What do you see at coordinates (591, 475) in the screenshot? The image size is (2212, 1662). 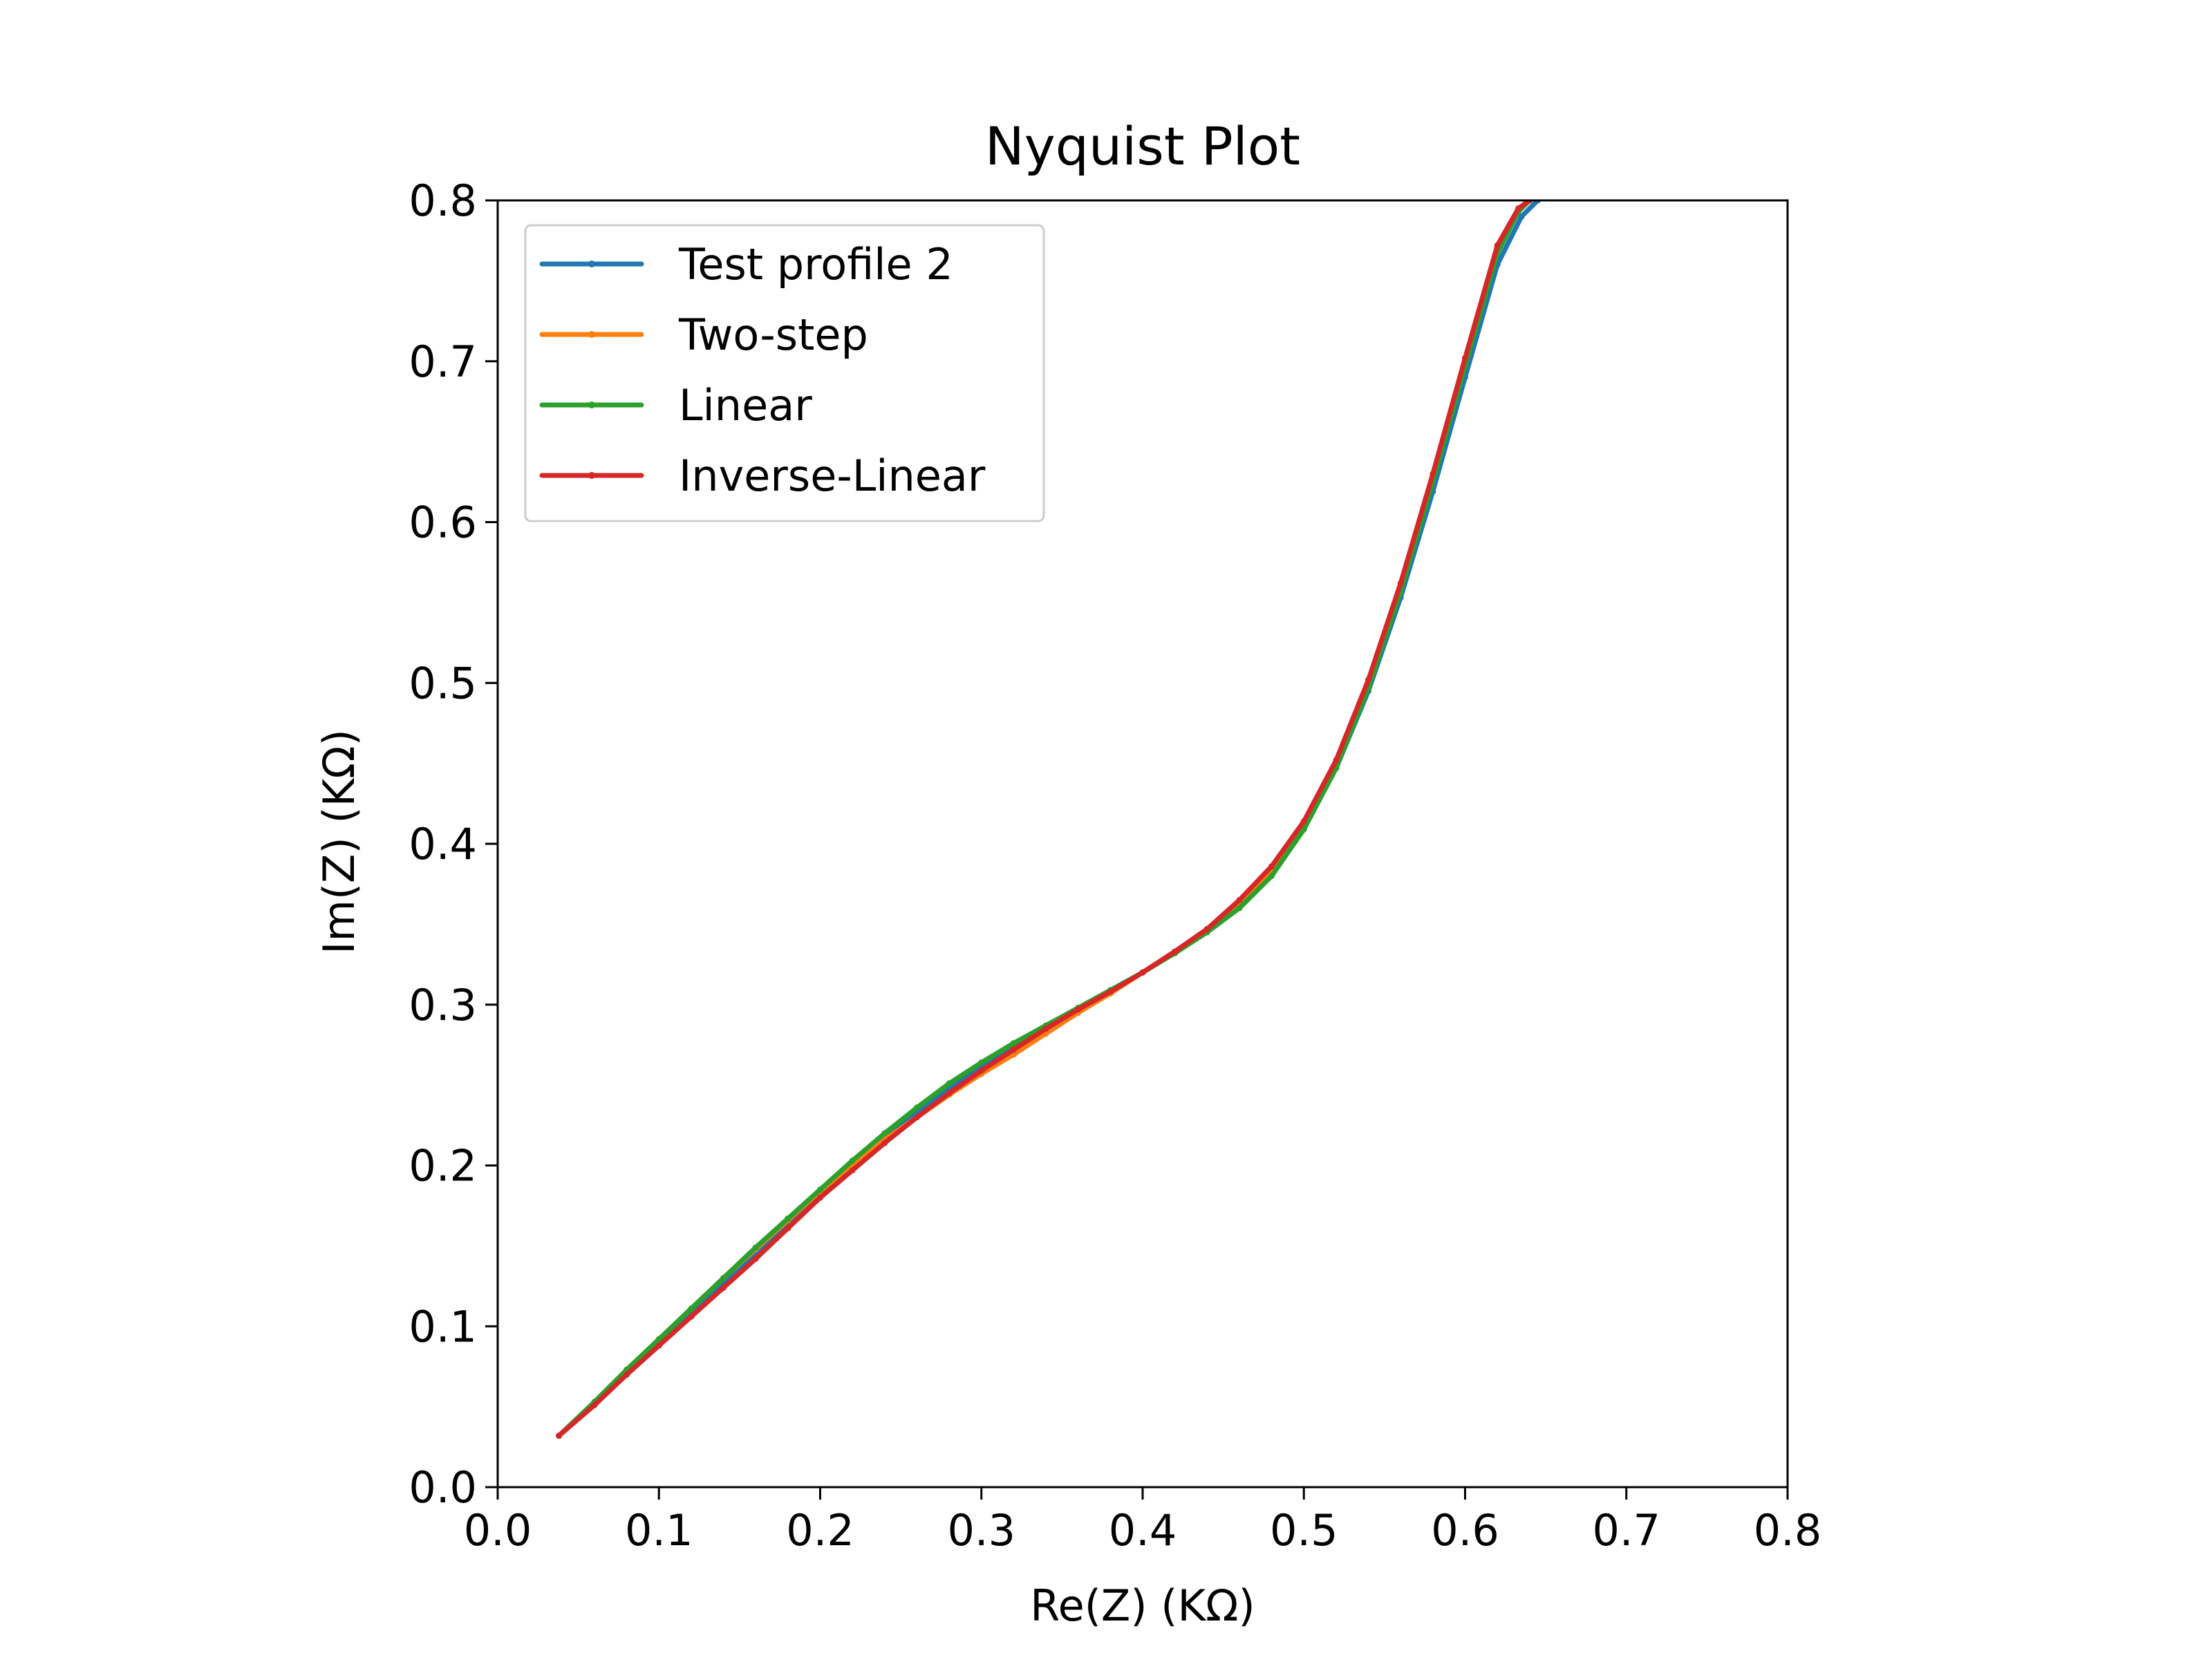 I see `legend-marker-inverse-linear` at bounding box center [591, 475].